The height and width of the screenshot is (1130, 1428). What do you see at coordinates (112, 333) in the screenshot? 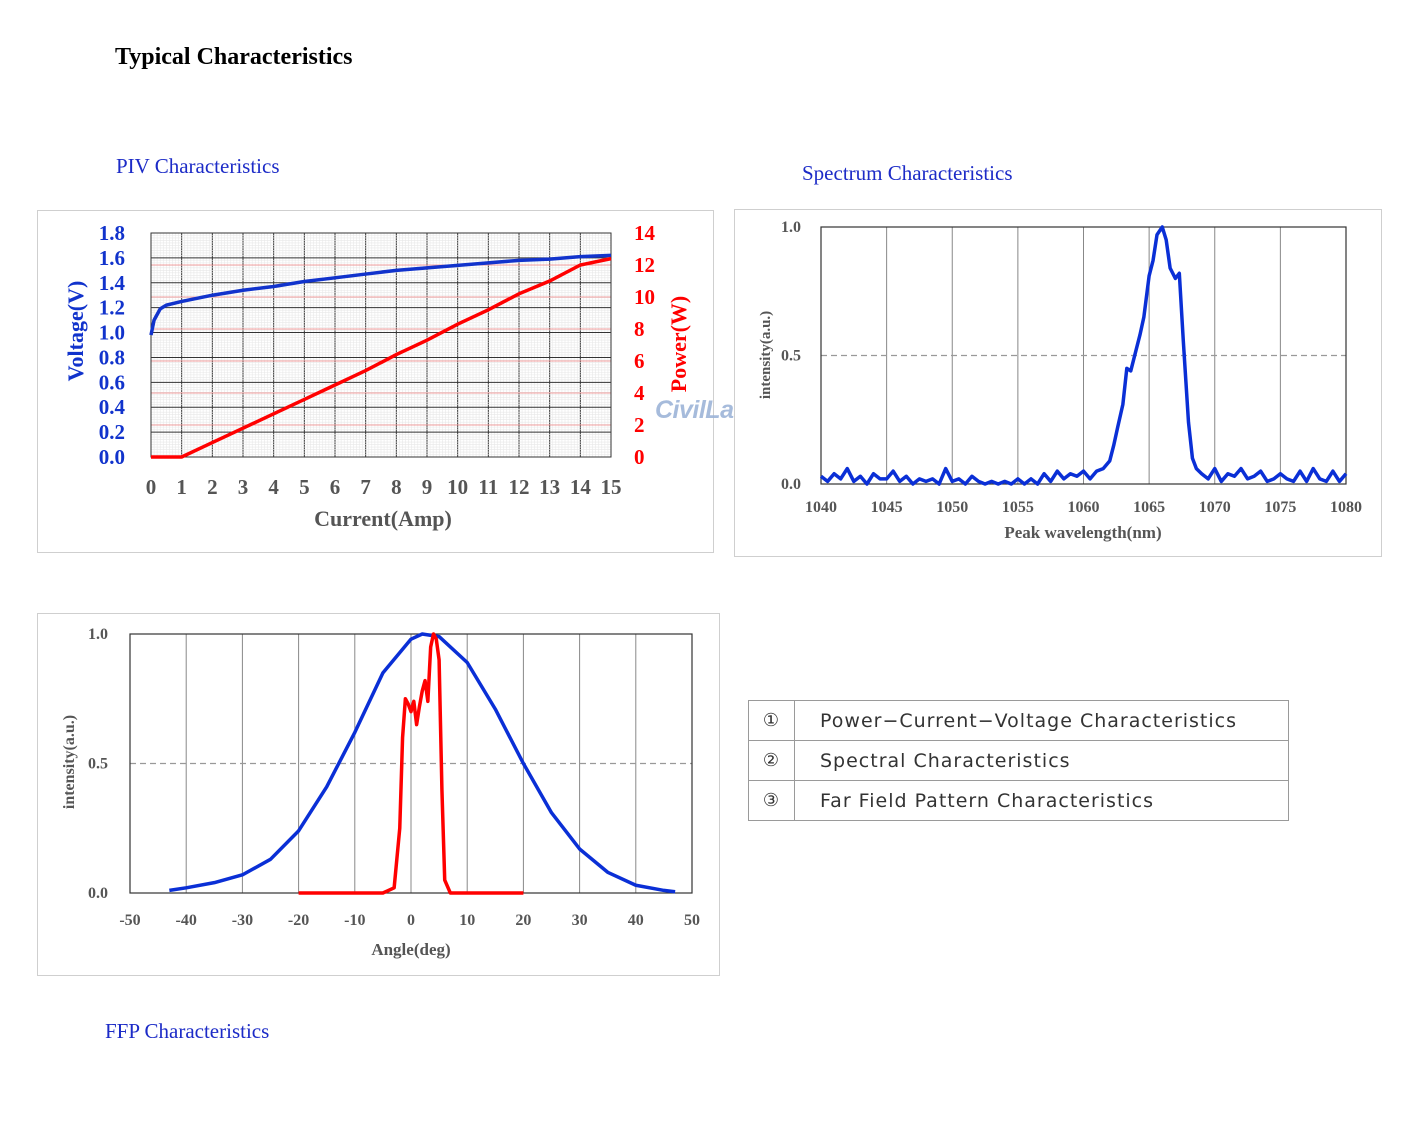
I see `piv-y-tick-label: 1.0` at bounding box center [112, 333].